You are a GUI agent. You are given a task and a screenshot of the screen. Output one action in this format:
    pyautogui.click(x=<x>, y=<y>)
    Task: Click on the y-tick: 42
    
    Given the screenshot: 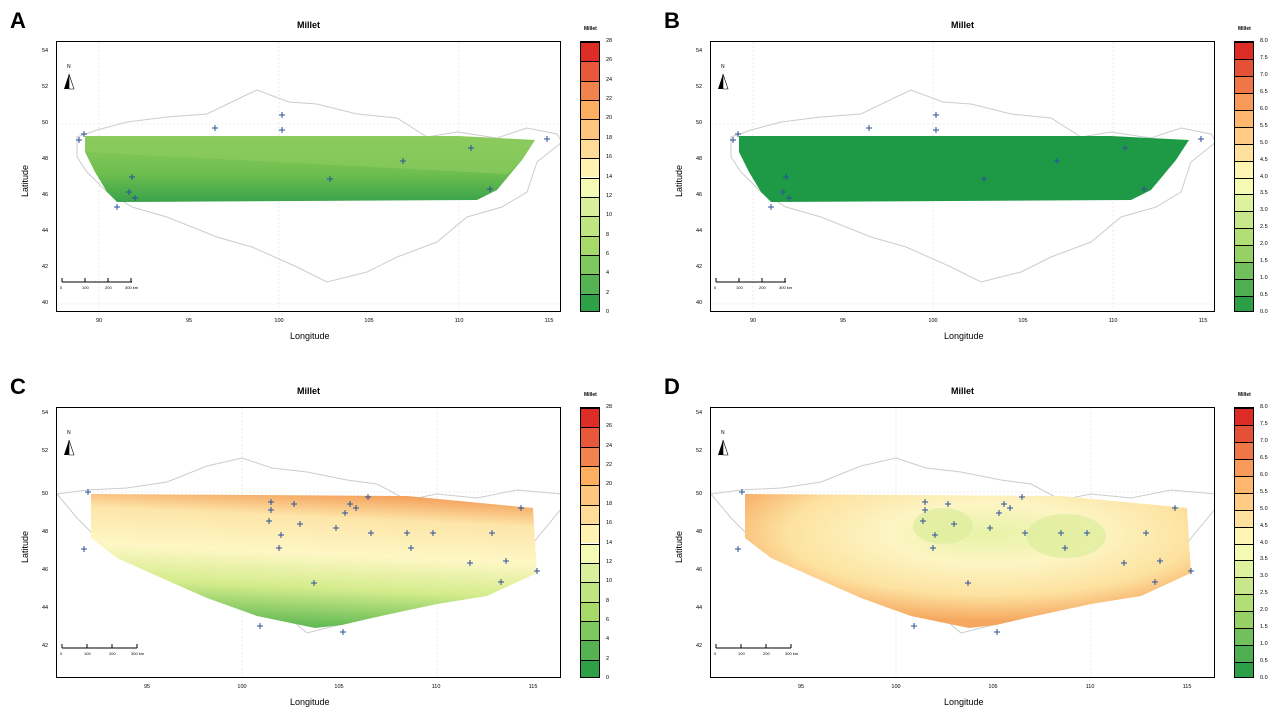 What is the action you would take?
    pyautogui.click(x=45, y=646)
    